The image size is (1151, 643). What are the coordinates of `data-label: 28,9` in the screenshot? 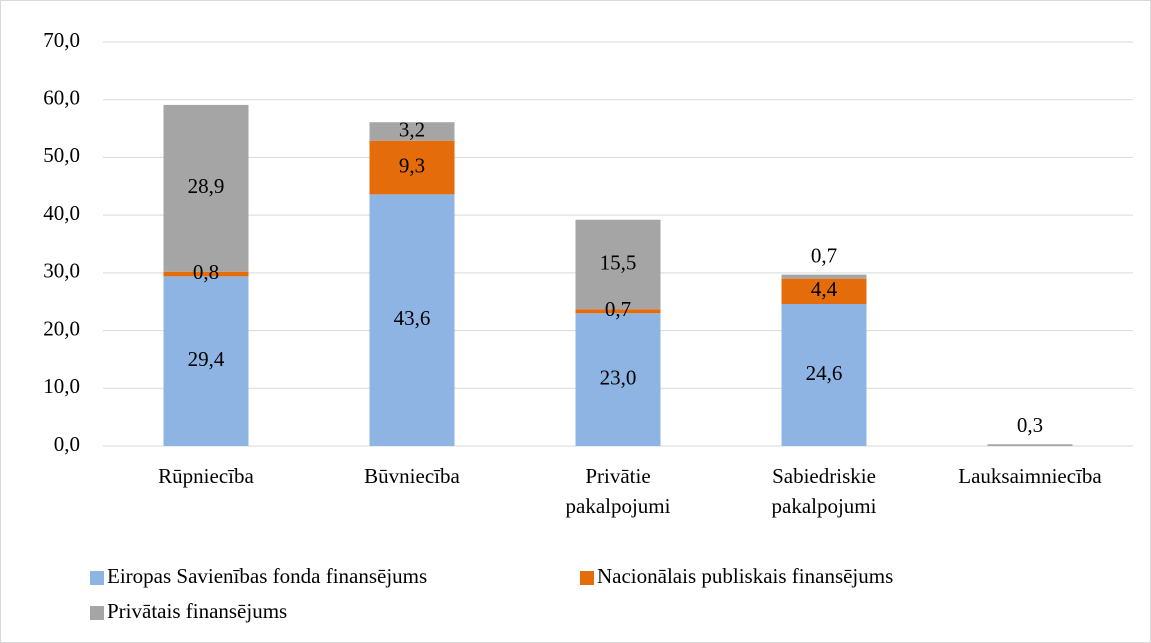 It's located at (206, 186).